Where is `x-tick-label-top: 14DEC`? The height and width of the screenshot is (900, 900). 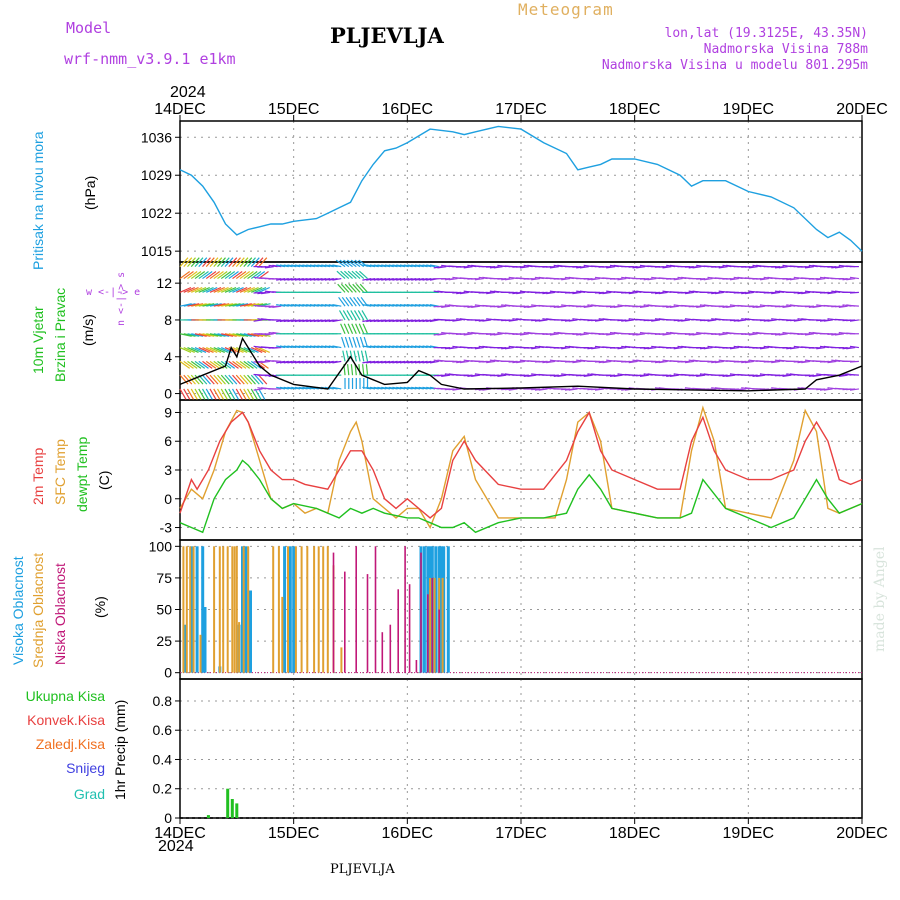
x-tick-label-top: 14DEC is located at coordinates (180, 109).